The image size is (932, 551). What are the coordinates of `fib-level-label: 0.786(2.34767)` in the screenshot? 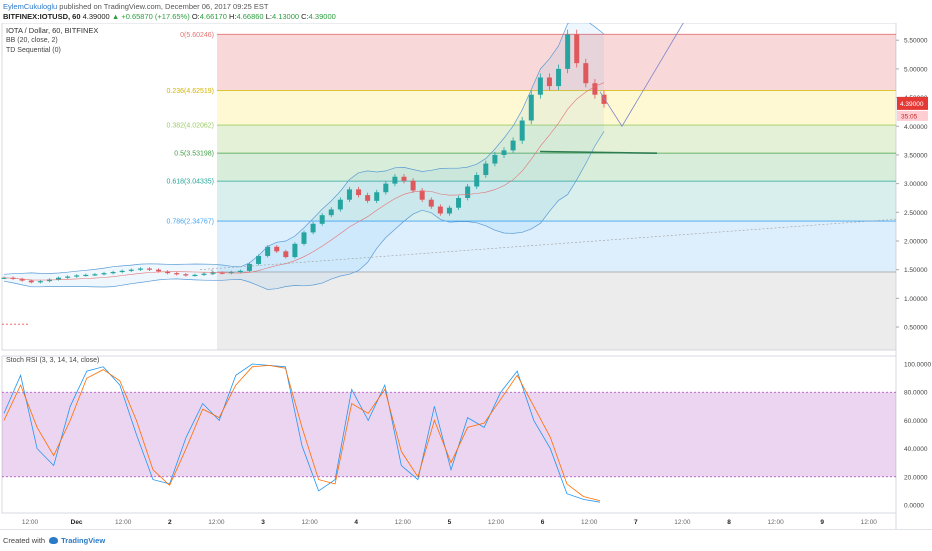 It's located at (190, 222).